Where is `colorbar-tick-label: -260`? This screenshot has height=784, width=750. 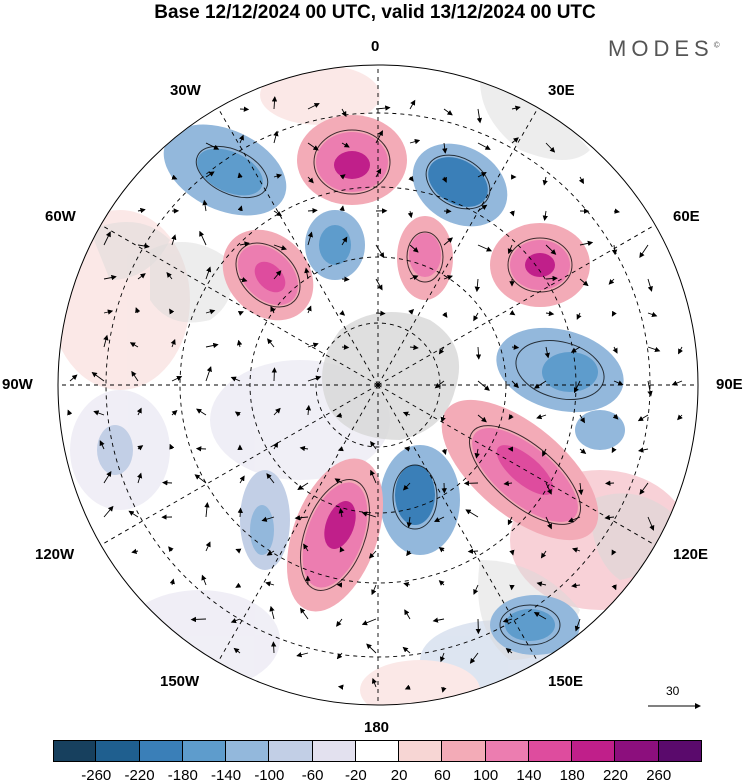
colorbar-tick-label: -260 is located at coordinates (96, 775).